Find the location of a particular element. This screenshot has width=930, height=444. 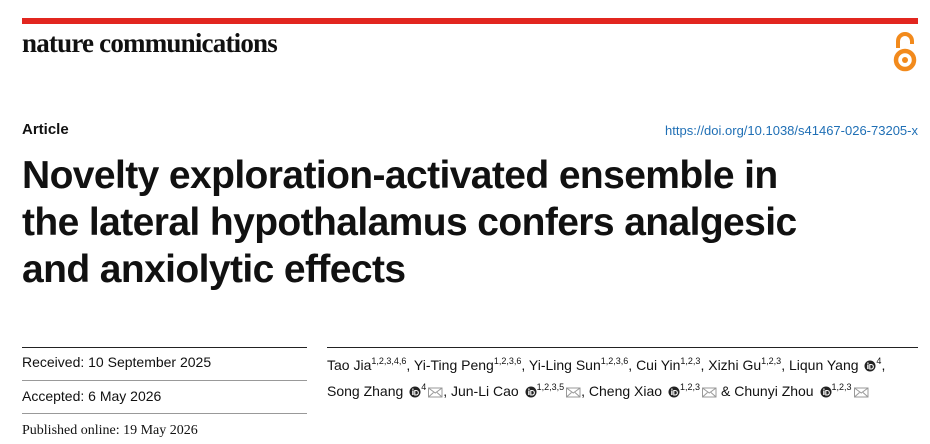

author-name: Jun-Li Cao is located at coordinates (484, 391).